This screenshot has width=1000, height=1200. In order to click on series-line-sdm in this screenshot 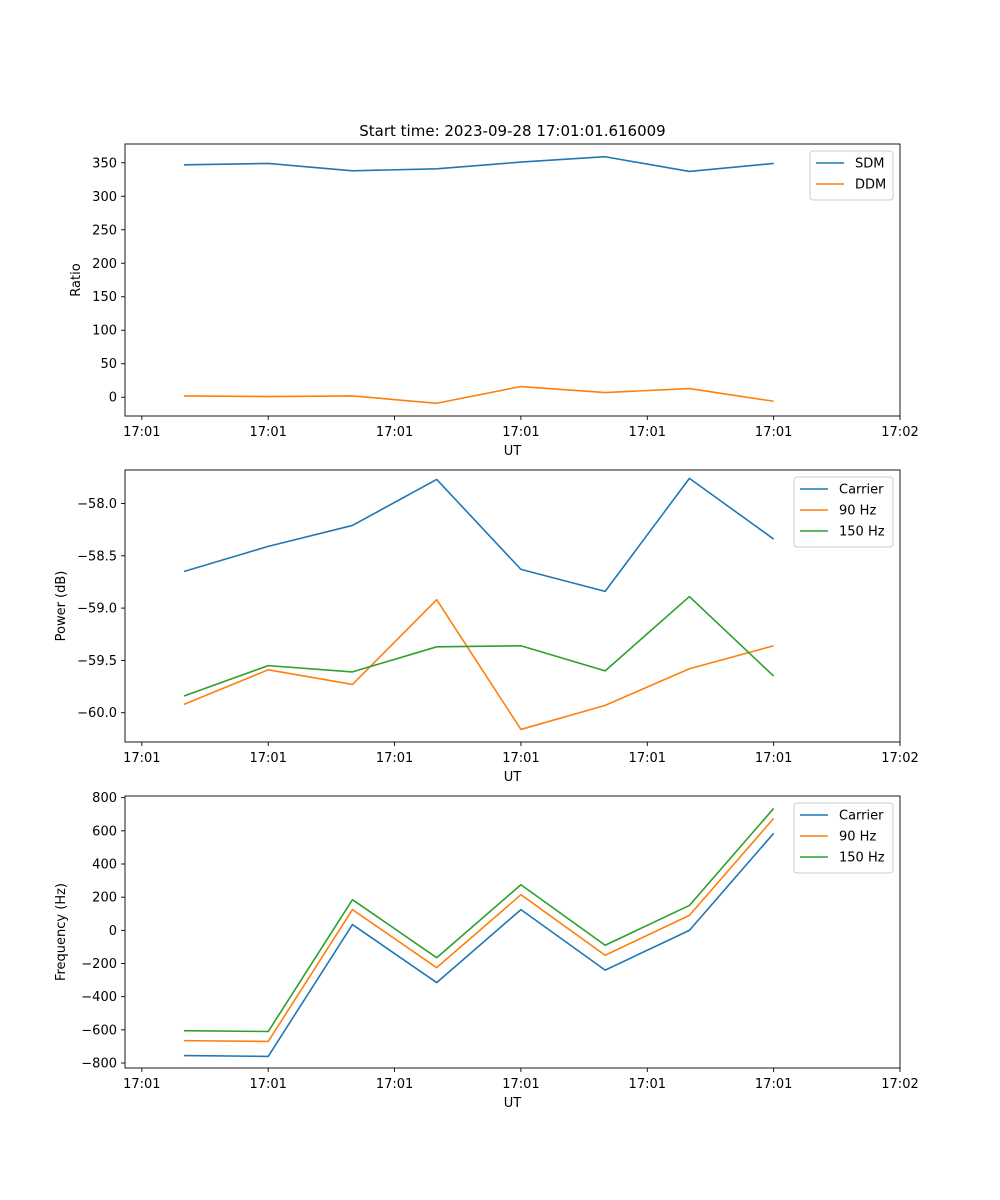, I will do `click(478, 164)`.